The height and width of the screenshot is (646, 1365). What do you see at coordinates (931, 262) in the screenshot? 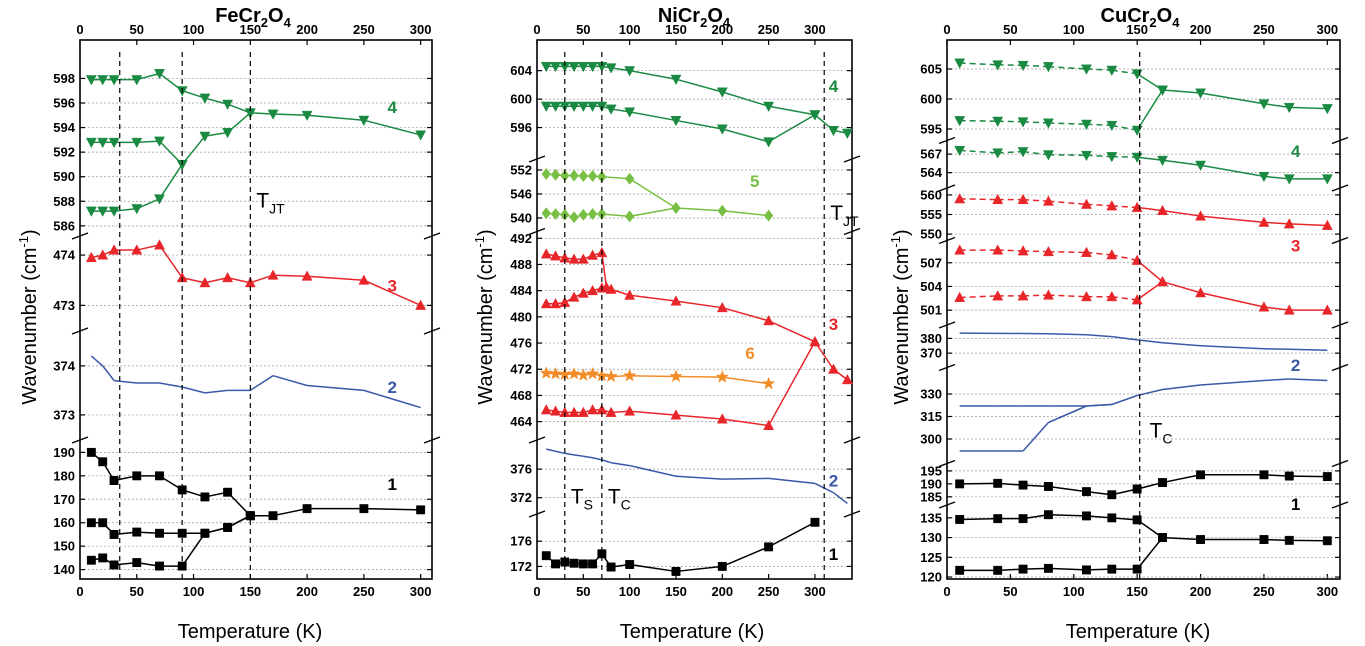
I see `y-tick-label: 507` at bounding box center [931, 262].